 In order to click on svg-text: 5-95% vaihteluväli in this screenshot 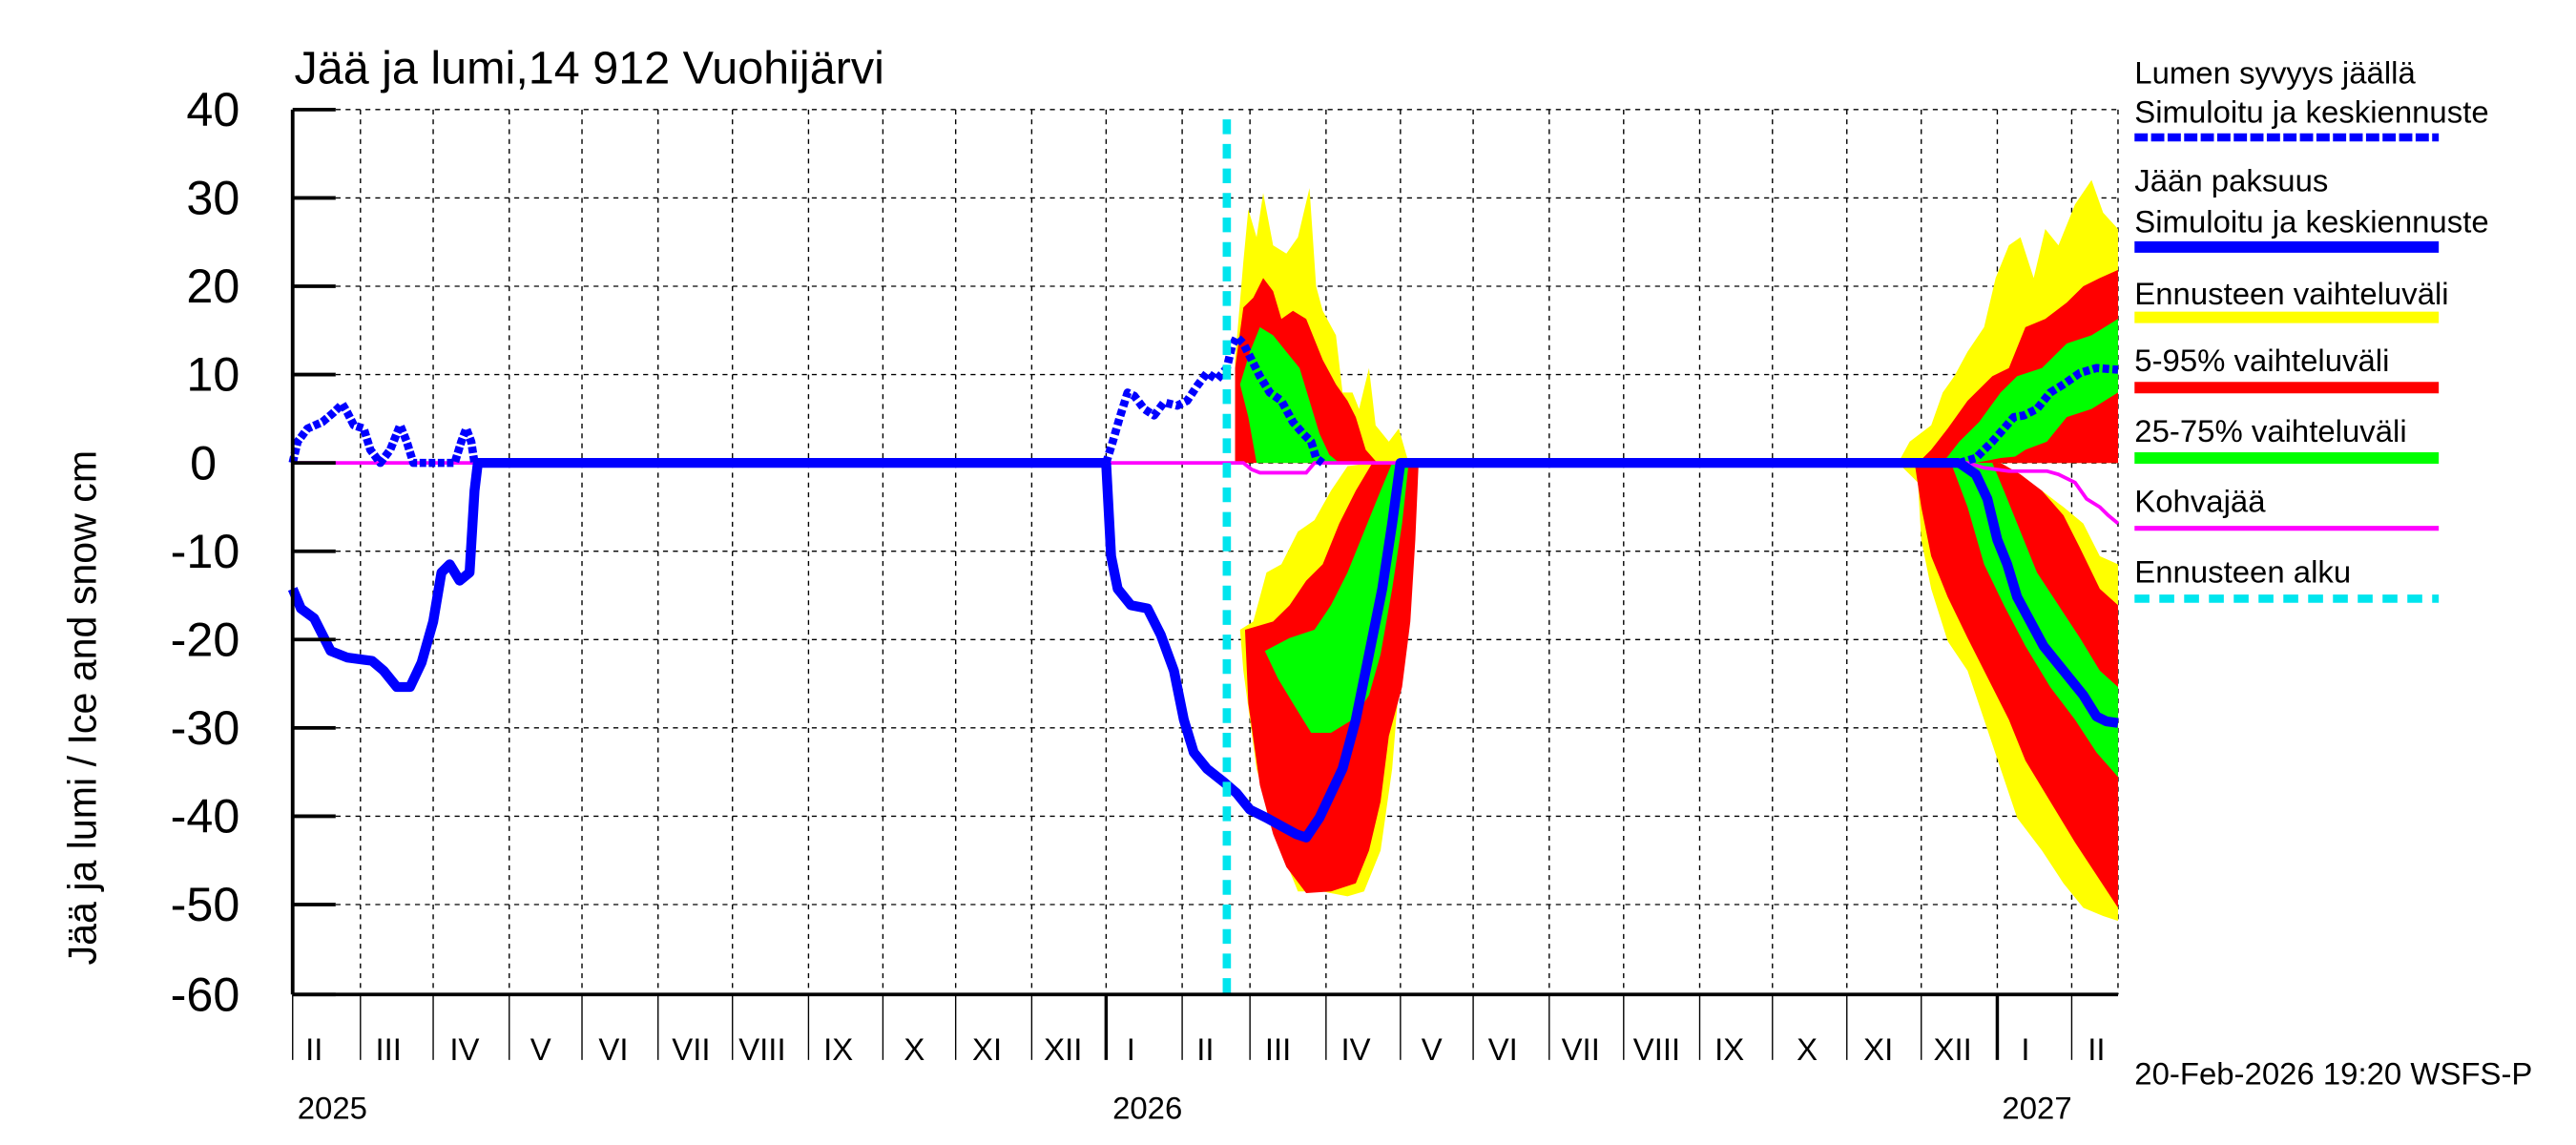, I will do `click(2261, 361)`.